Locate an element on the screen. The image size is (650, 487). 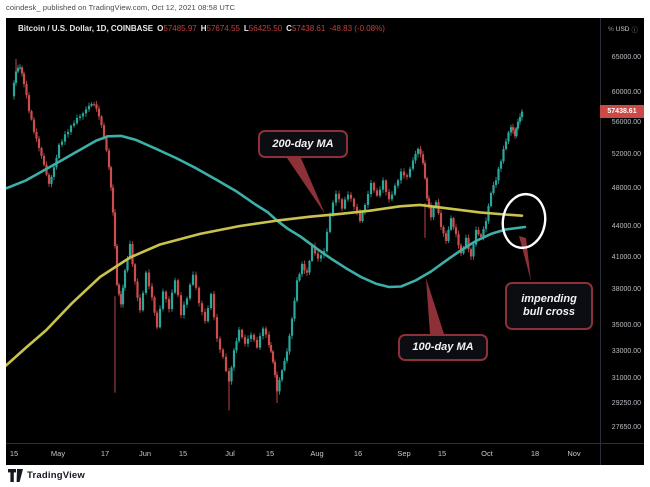
price-axis-tick: 29250.00 is located at coordinates (626, 403).